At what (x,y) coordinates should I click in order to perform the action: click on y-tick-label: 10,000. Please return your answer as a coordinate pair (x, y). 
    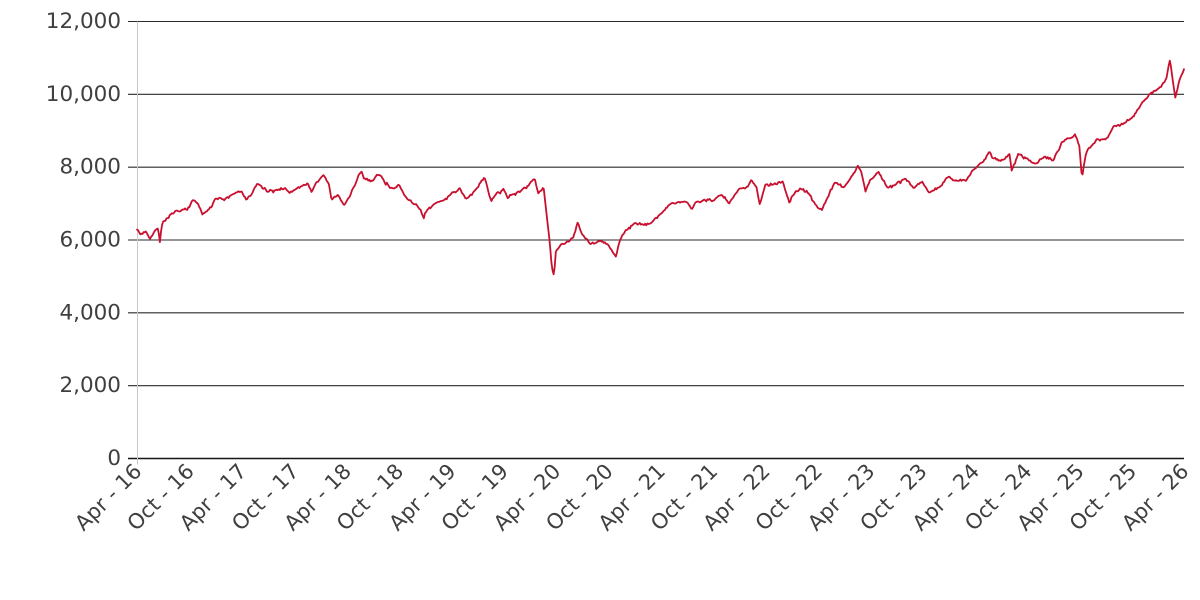
    Looking at the image, I should click on (83, 94).